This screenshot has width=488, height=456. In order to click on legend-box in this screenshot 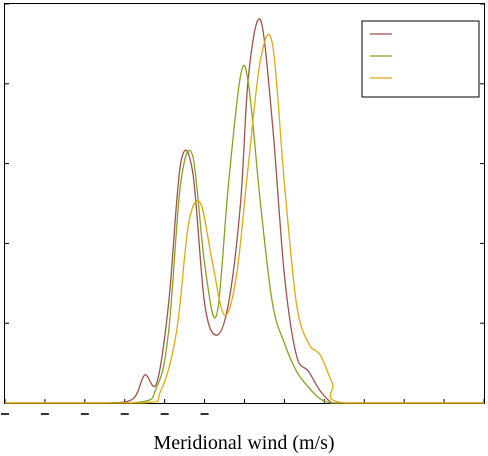, I will do `click(420, 59)`.